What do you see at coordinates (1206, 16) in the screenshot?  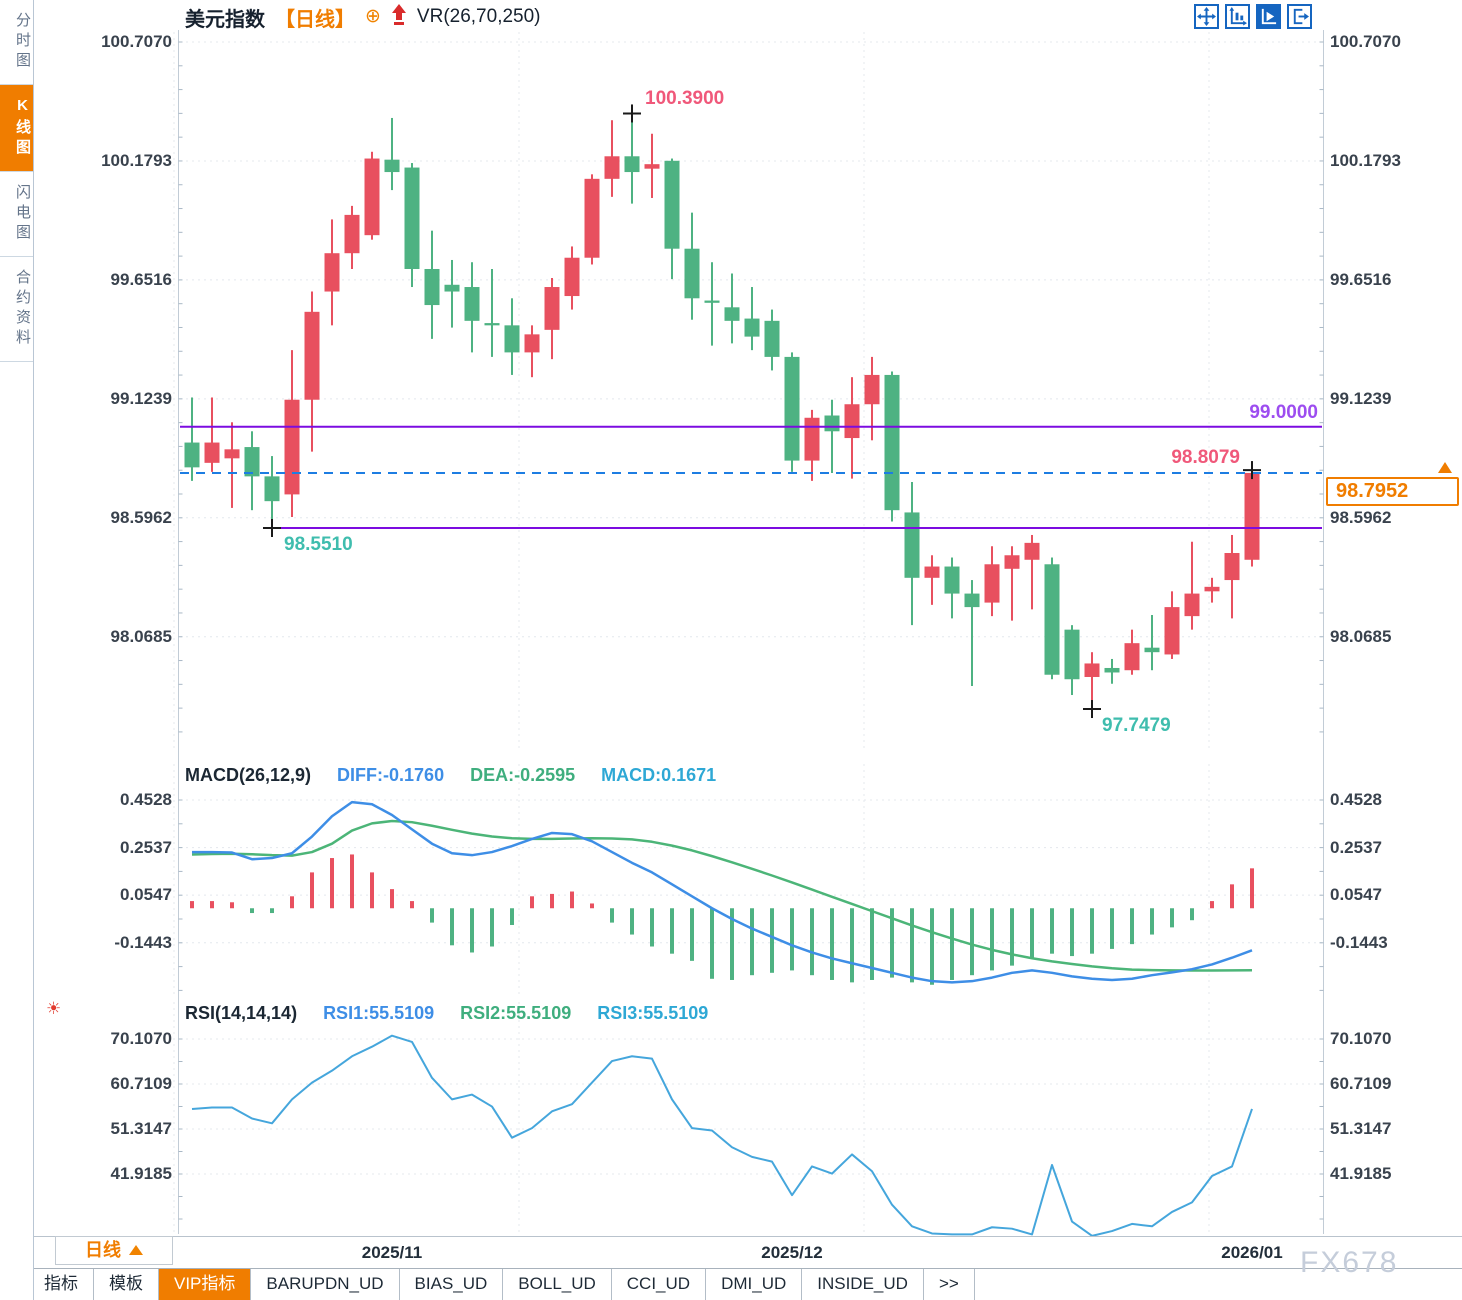 I see `pan-tool-icon` at bounding box center [1206, 16].